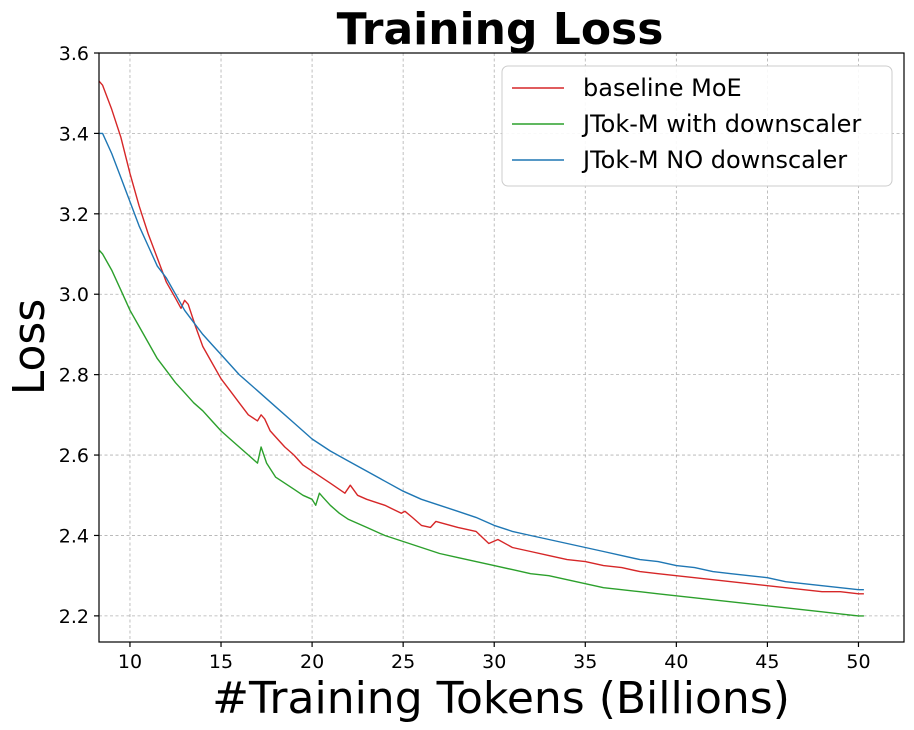 This screenshot has height=730, width=914. What do you see at coordinates (858, 662) in the screenshot?
I see `x-tick-label: 50` at bounding box center [858, 662].